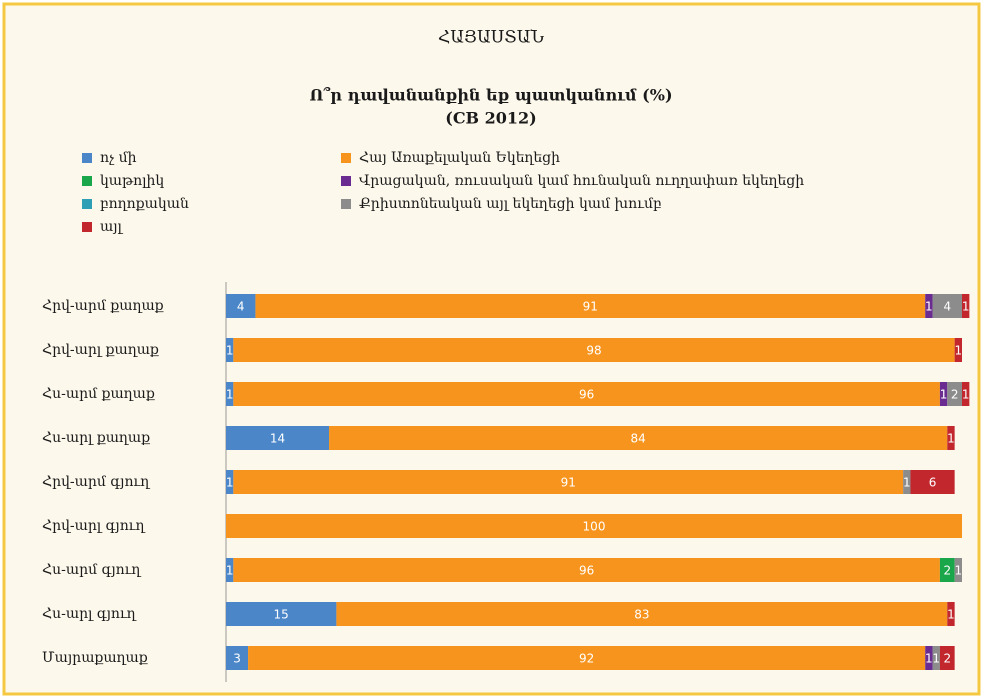 This screenshot has height=698, width=983. I want to click on category-label: Հս-արմ քաղաք, so click(98, 394).